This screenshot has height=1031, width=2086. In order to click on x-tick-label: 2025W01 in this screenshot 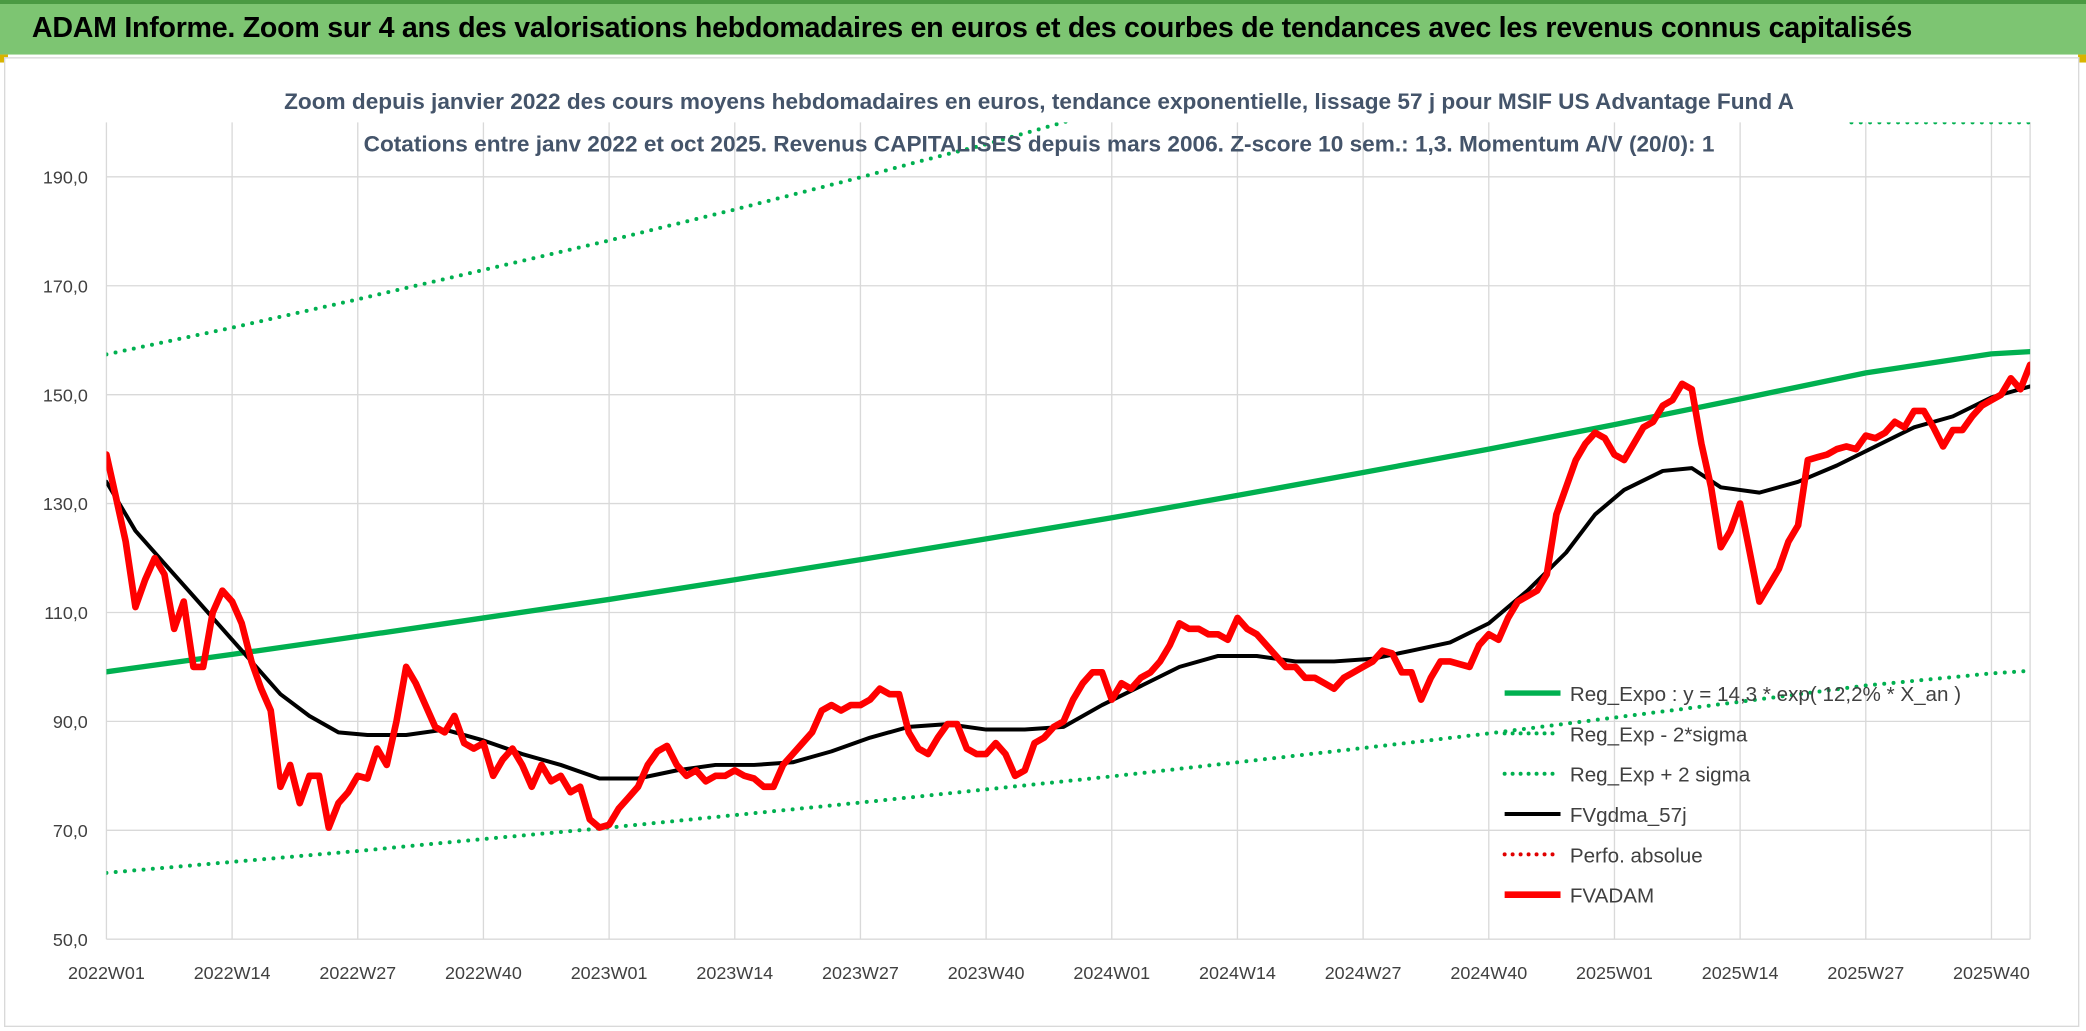, I will do `click(1614, 973)`.